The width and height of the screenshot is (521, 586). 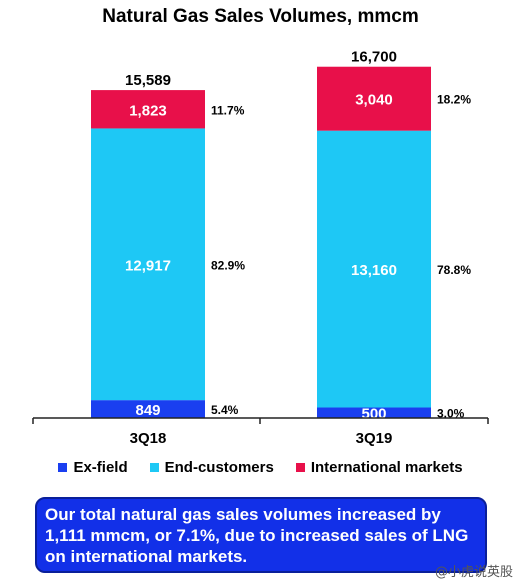 I want to click on bar-segment-international-markets-3q18, so click(x=148, y=109).